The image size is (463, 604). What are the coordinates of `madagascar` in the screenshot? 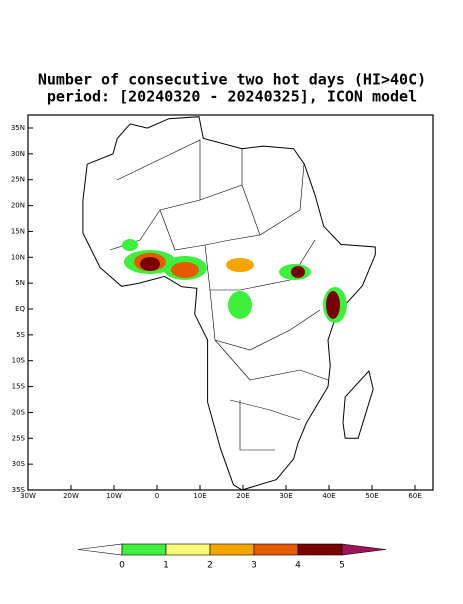 It's located at (358, 404).